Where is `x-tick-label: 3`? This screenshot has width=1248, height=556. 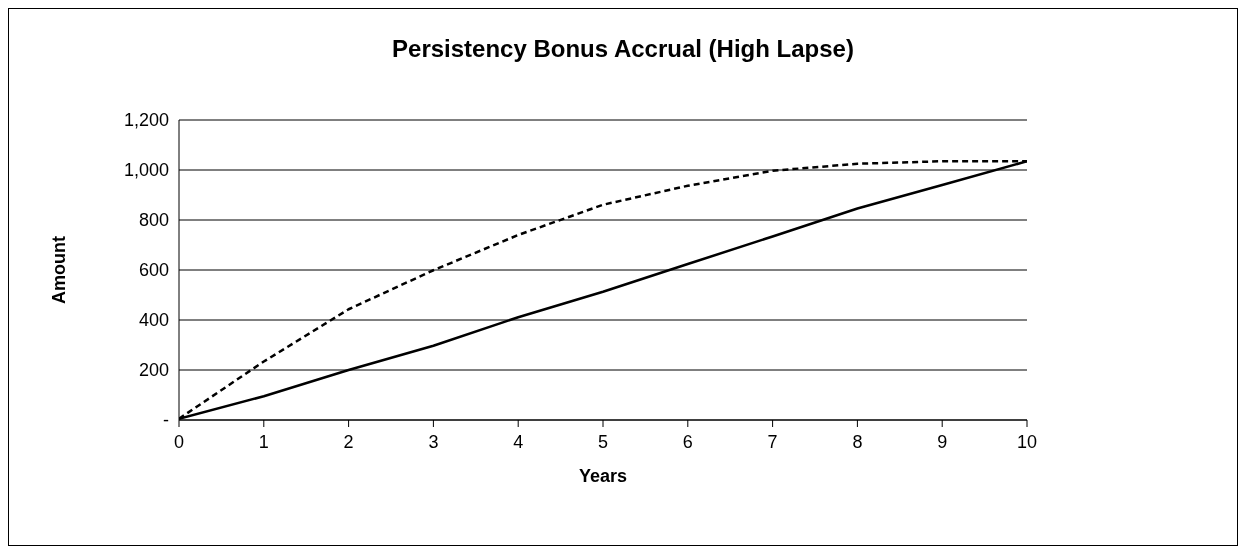
x-tick-label: 3 is located at coordinates (433, 441).